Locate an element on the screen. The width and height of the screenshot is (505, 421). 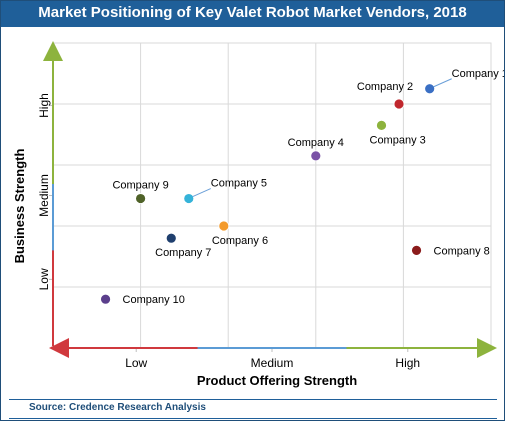
source-note: Source: Credence Research Analysis is located at coordinates (117, 407).